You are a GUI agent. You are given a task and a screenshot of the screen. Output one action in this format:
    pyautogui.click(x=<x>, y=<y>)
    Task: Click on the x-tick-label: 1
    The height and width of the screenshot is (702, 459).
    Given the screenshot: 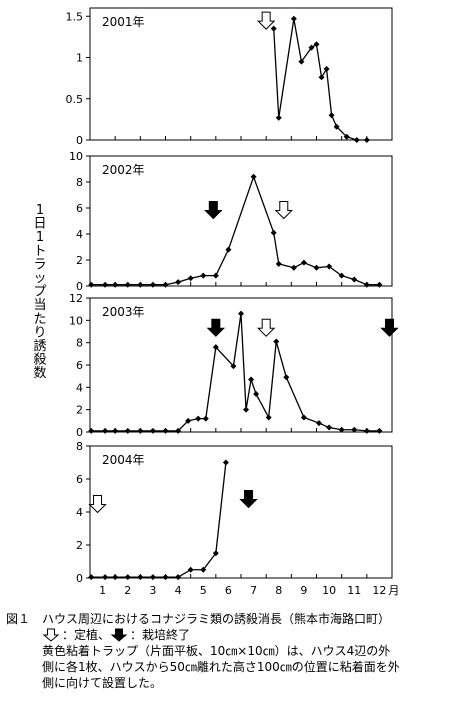 What is the action you would take?
    pyautogui.click(x=102, y=590)
    